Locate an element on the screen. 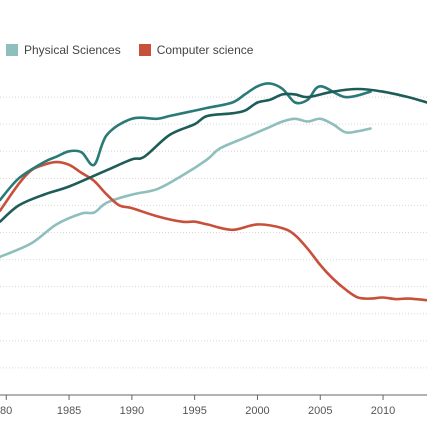 This screenshot has width=427, height=427. x-tick-label: 1995 is located at coordinates (194, 411).